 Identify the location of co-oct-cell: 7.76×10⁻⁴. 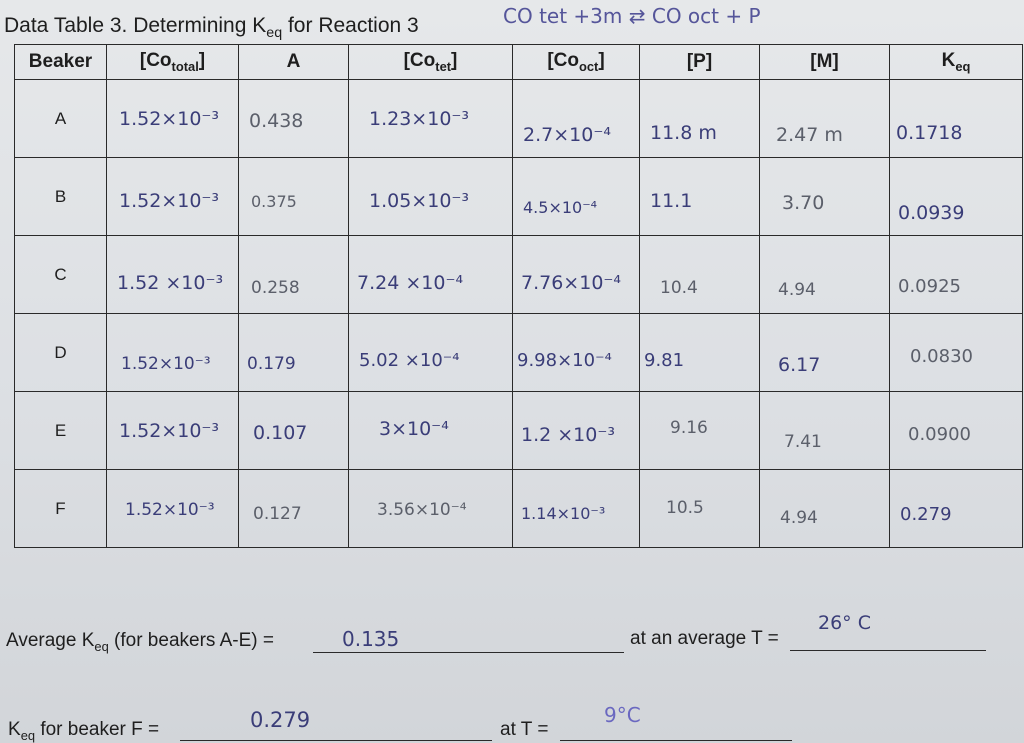
(576, 274).